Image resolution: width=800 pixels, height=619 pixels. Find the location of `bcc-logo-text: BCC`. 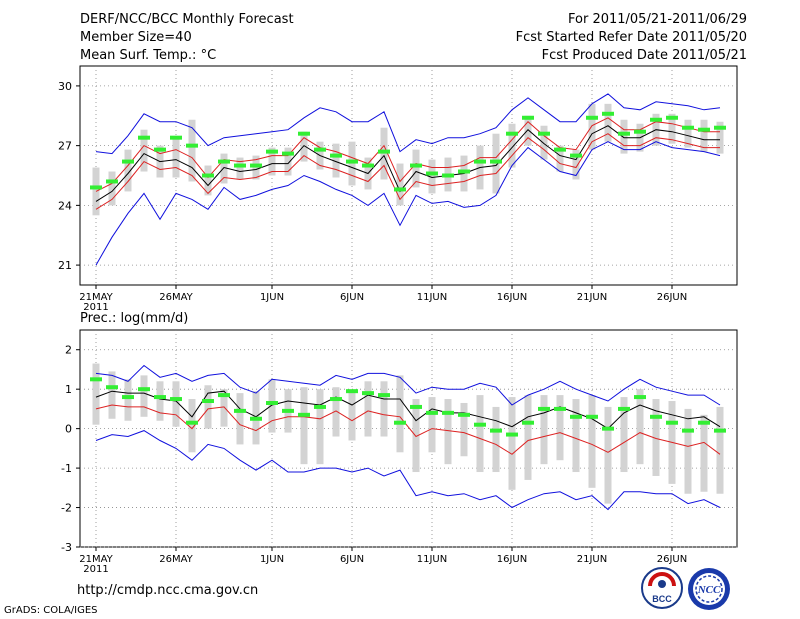

bcc-logo-text: BCC is located at coordinates (662, 599).